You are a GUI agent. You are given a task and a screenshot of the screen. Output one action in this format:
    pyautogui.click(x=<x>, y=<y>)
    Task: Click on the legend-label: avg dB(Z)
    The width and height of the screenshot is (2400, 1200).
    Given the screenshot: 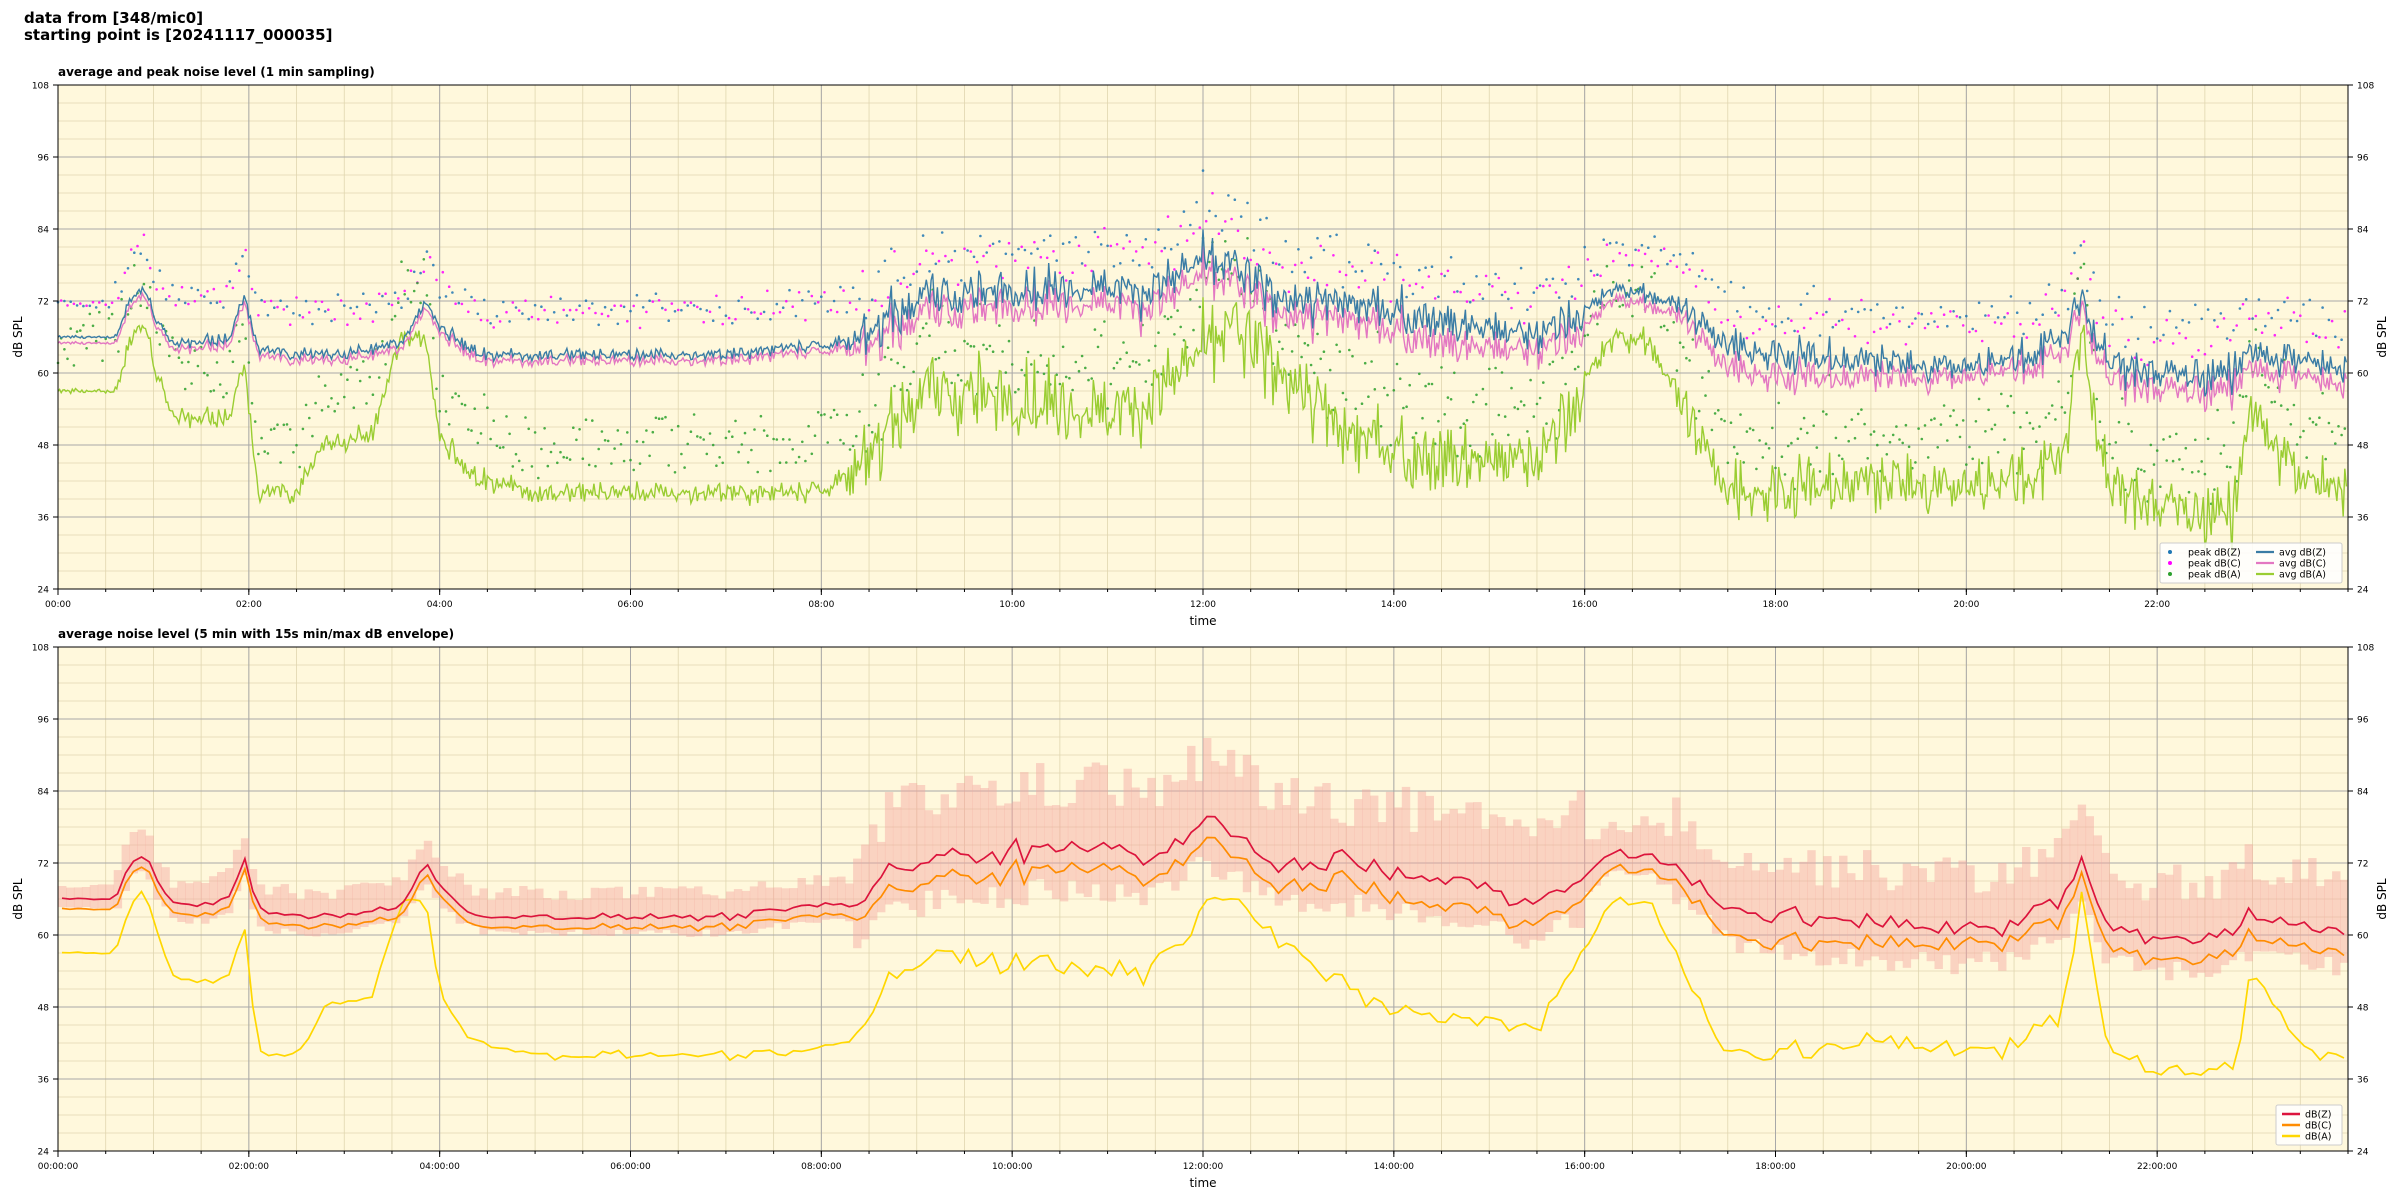 What is the action you would take?
    pyautogui.click(x=2302, y=553)
    